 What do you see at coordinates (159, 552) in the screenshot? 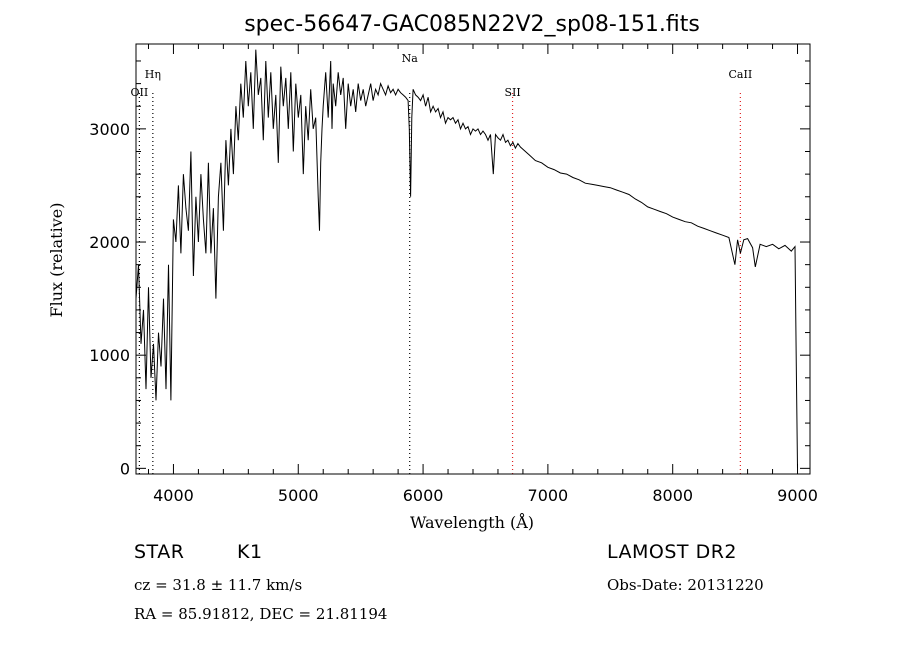
I see `object-class: STAR` at bounding box center [159, 552].